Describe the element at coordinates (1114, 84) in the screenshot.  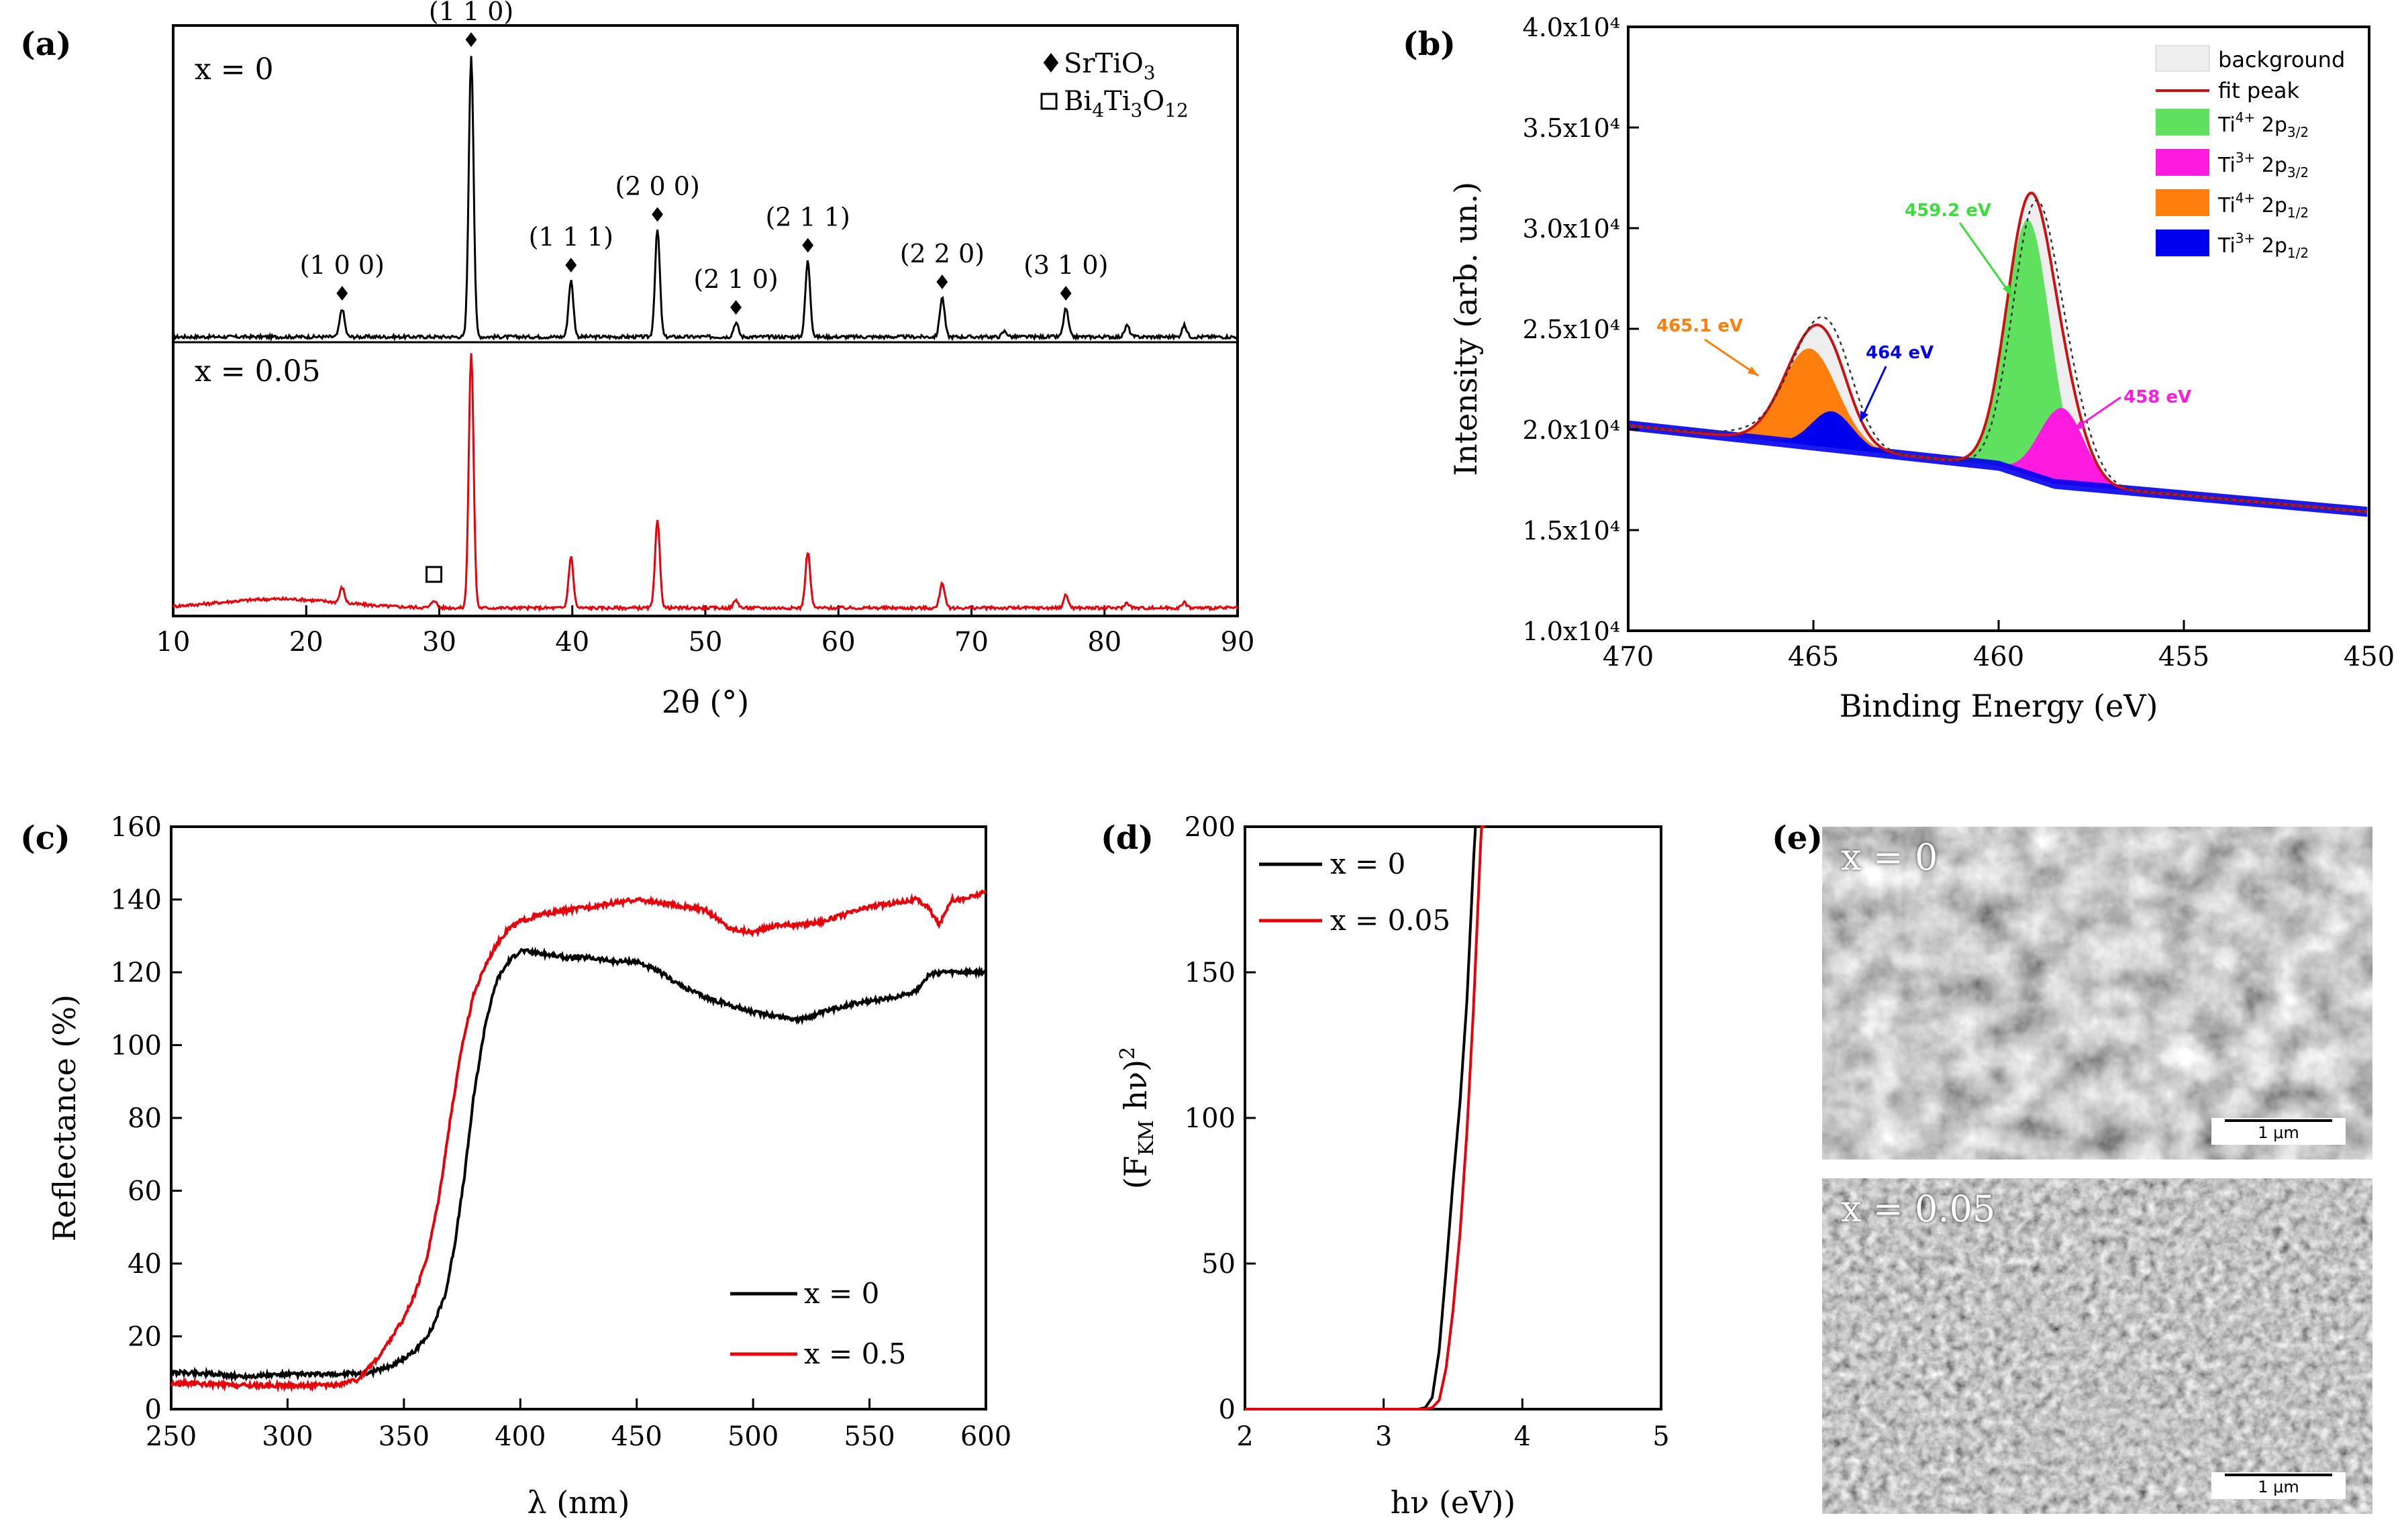
I see `xrd-legend: ♦ SrTiO3 Bi4Ti3O12` at that location.